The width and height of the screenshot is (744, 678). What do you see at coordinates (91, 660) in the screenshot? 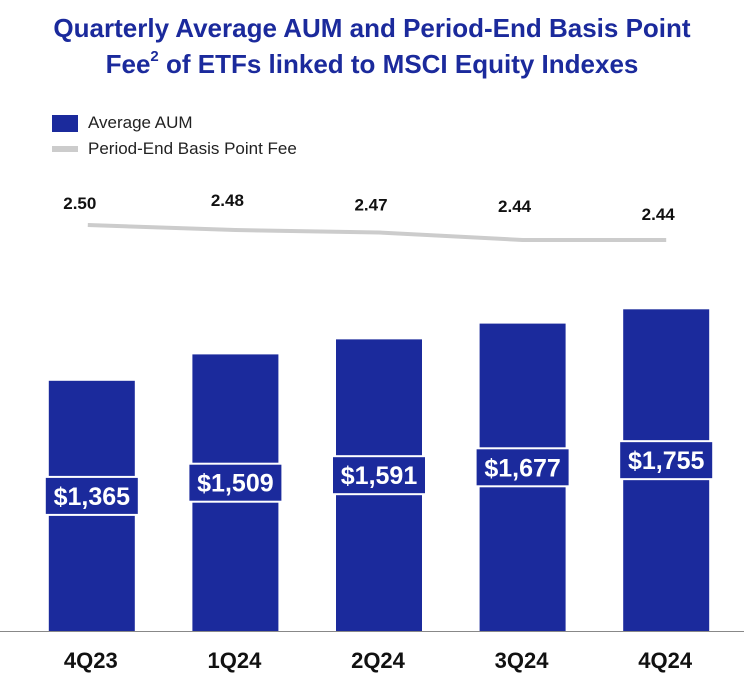
I see `x-tick-4Q23: 4Q23` at bounding box center [91, 660].